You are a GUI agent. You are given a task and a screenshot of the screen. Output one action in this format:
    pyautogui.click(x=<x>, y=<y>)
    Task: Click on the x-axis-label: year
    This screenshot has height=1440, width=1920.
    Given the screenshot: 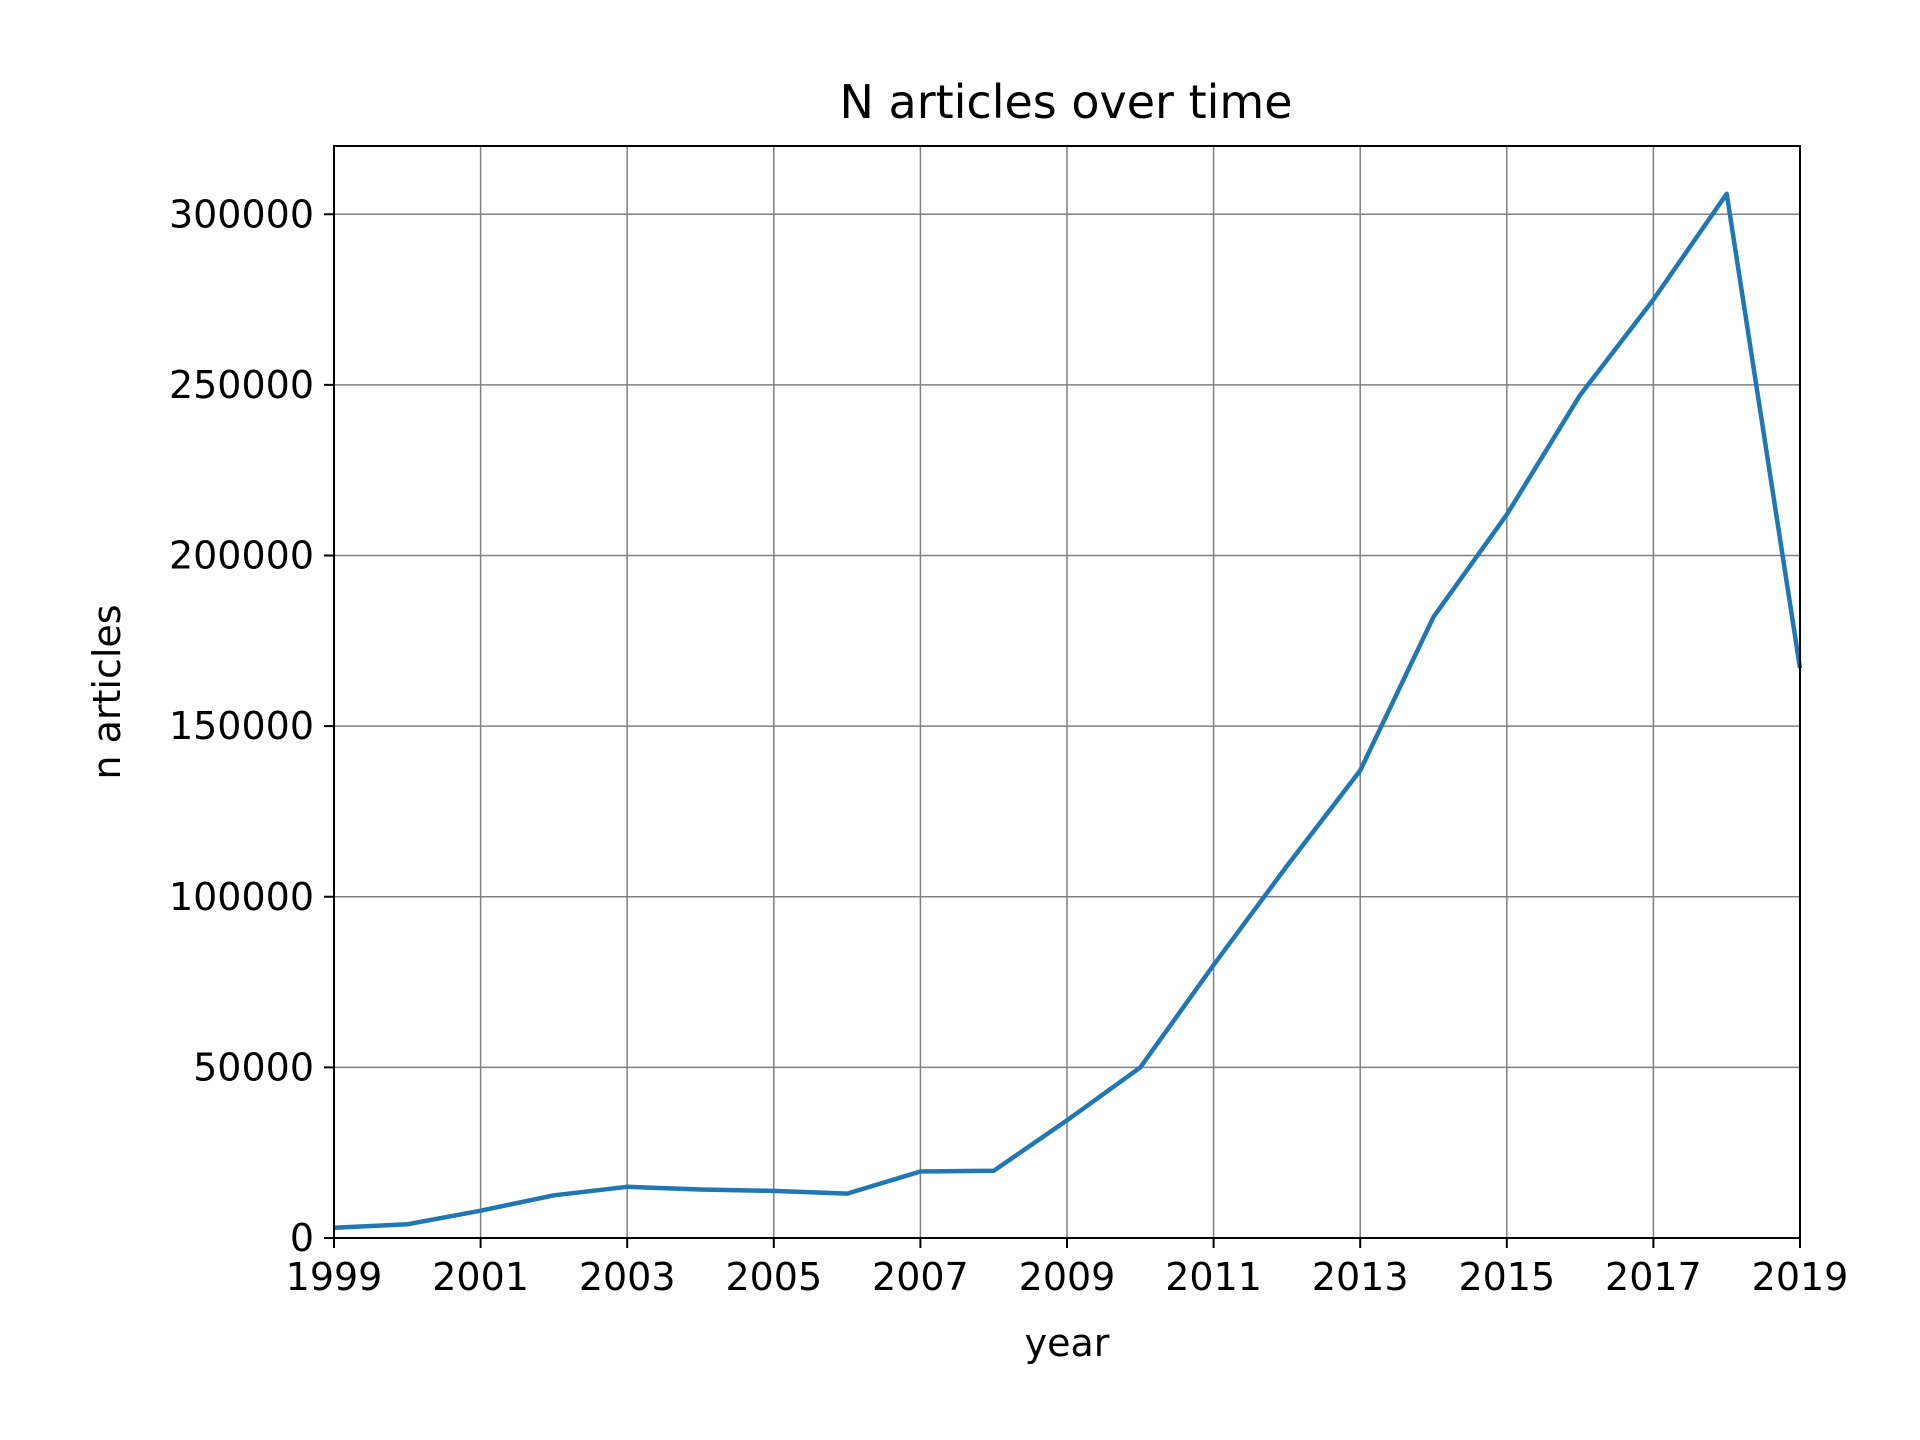 What is the action you would take?
    pyautogui.click(x=1067, y=1343)
    